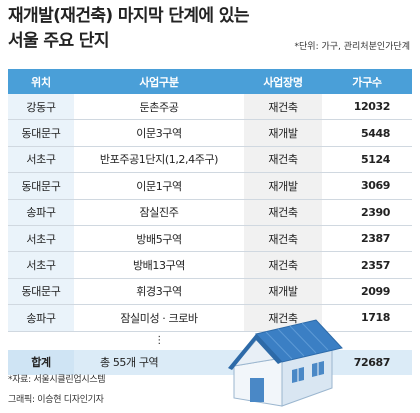  What do you see at coordinates (367, 107) in the screenshot?
I see `households-cell: 12032` at bounding box center [367, 107].